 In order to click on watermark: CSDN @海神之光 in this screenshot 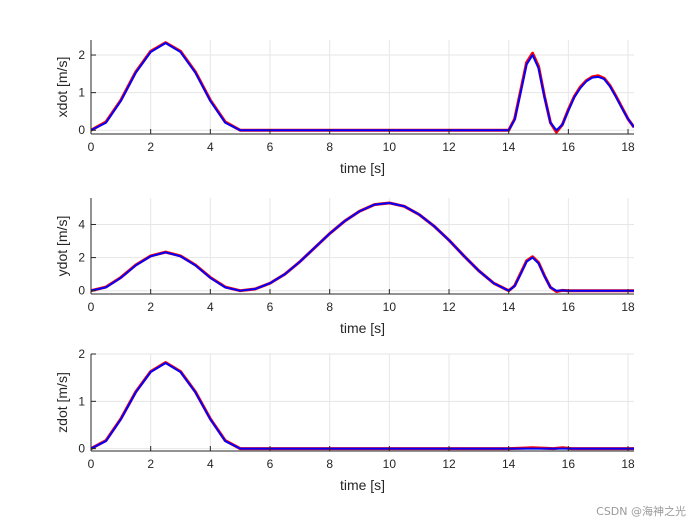, I will do `click(641, 511)`.